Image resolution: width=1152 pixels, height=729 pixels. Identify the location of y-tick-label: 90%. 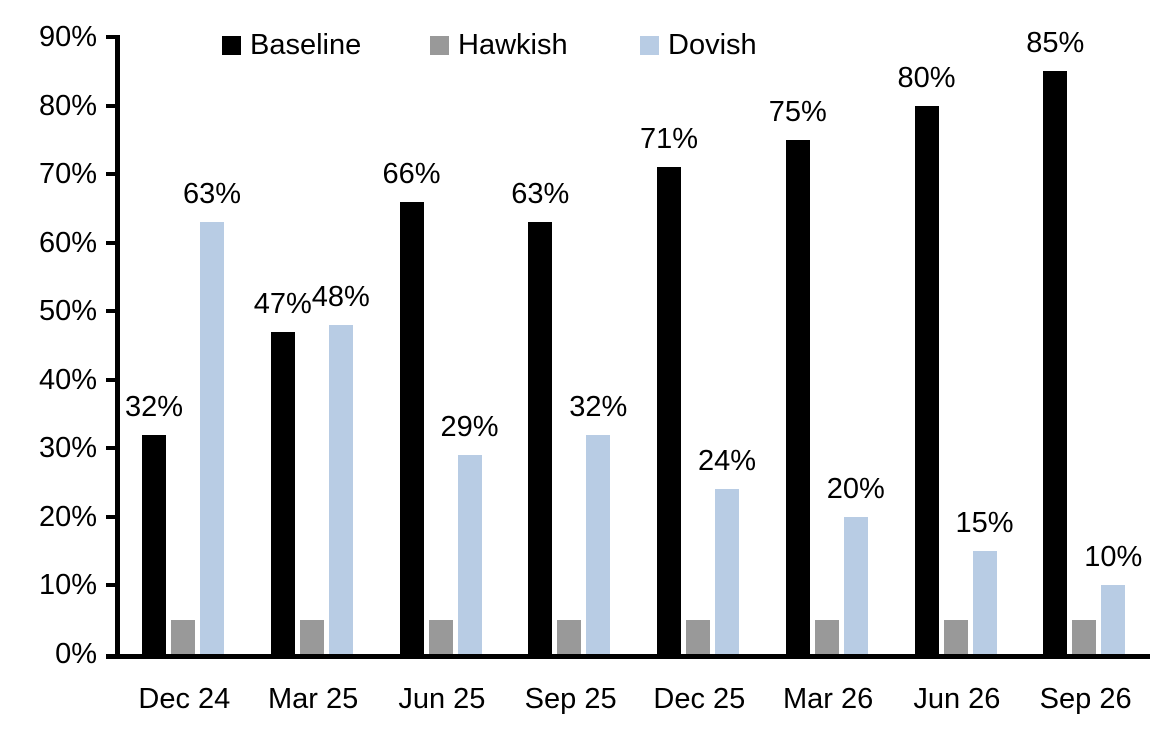
(67, 37).